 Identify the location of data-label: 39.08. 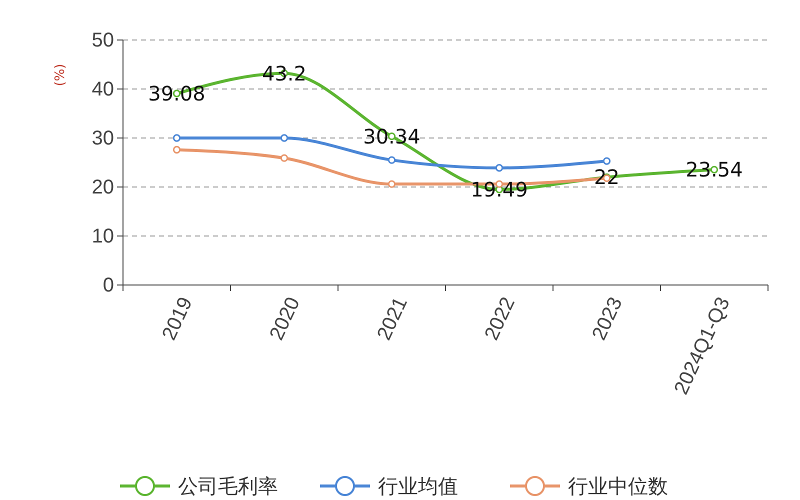
(177, 94).